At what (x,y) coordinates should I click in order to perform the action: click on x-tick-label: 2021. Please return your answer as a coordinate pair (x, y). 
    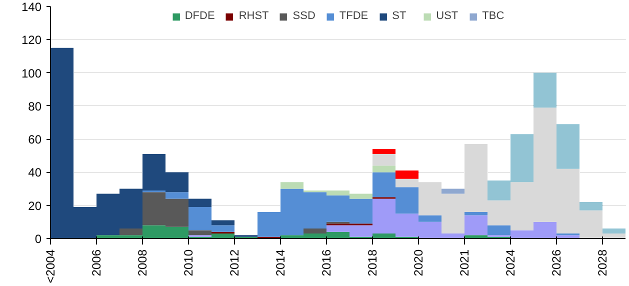
    Looking at the image, I should click on (465, 262).